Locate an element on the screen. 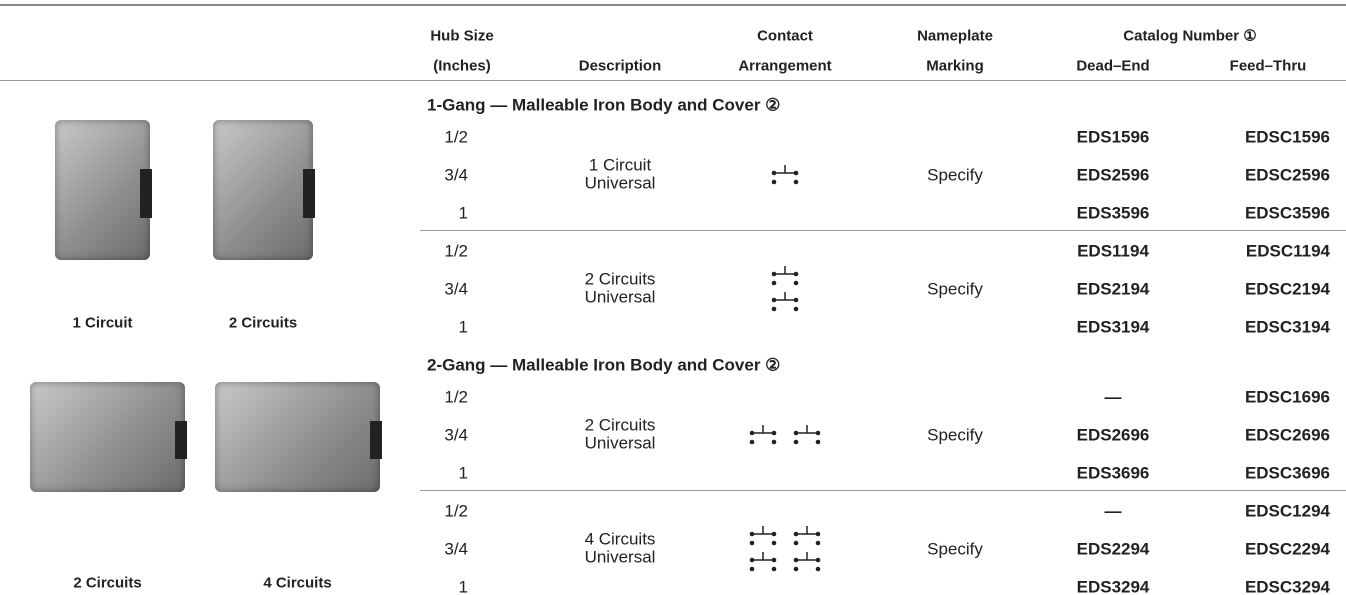  image-caption: 2 Circuits is located at coordinates (263, 323).